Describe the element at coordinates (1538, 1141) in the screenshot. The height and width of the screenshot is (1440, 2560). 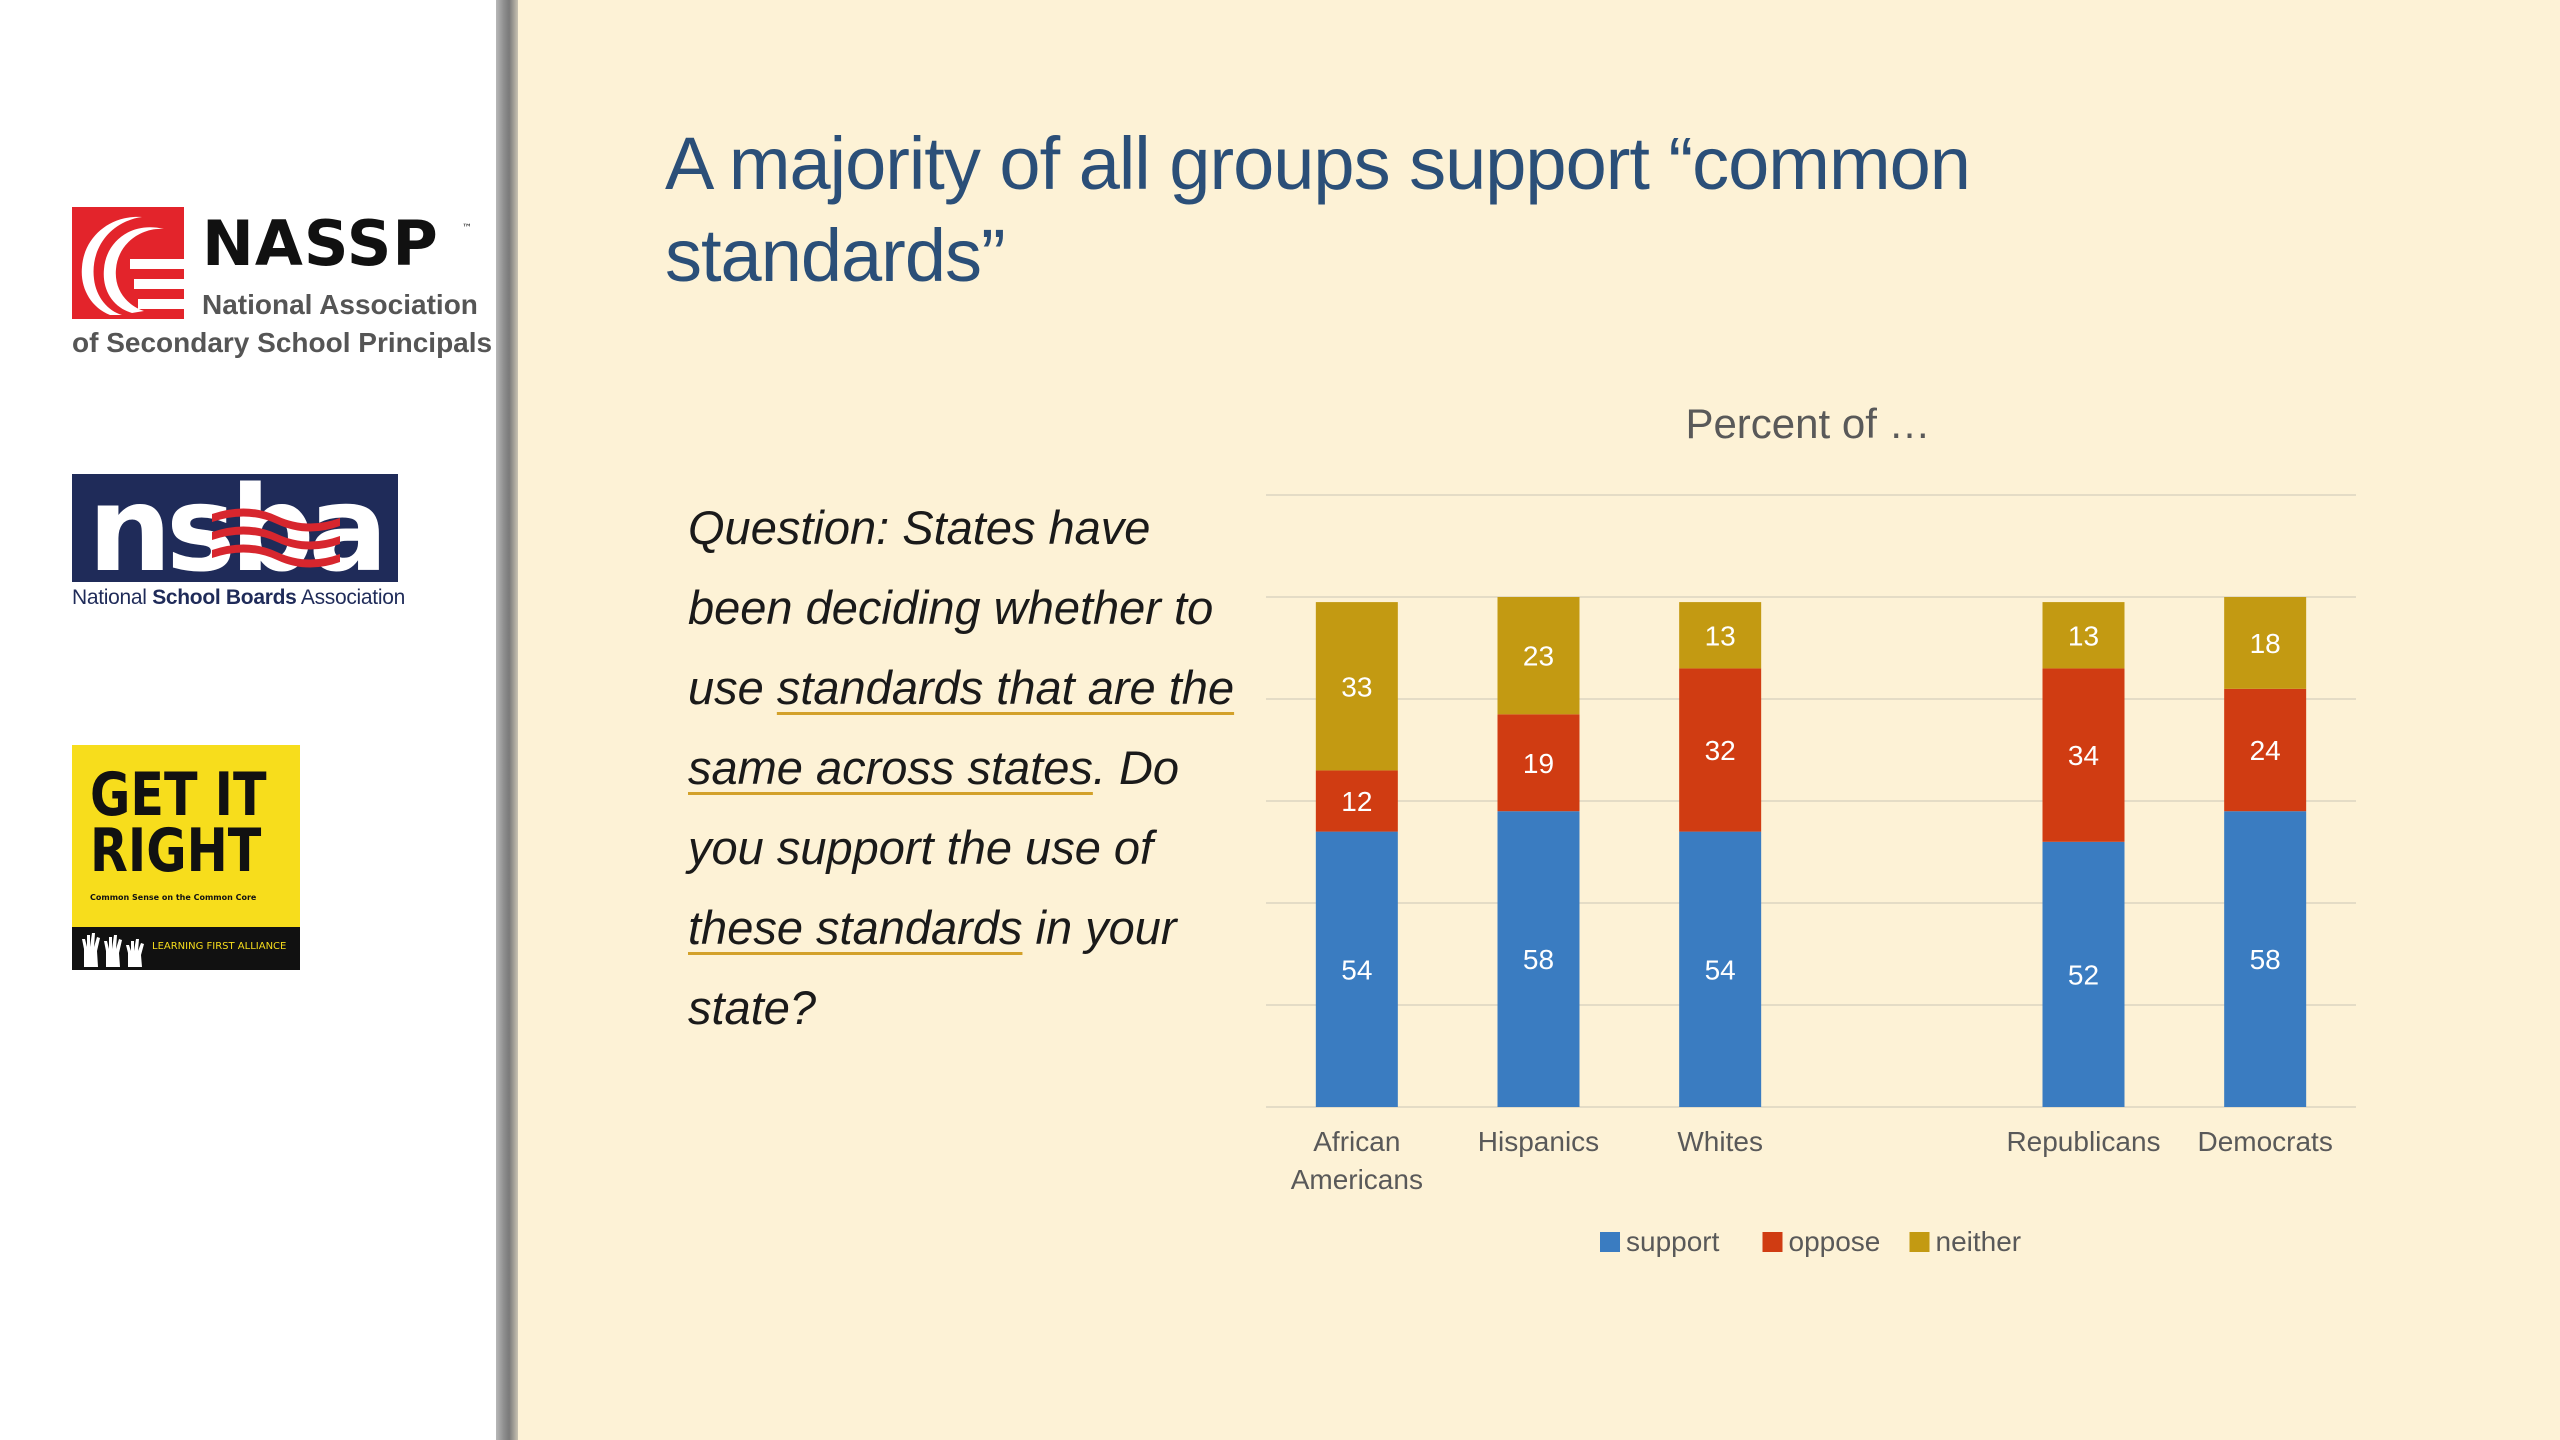
I see `x-tick-label: Hispanics` at that location.